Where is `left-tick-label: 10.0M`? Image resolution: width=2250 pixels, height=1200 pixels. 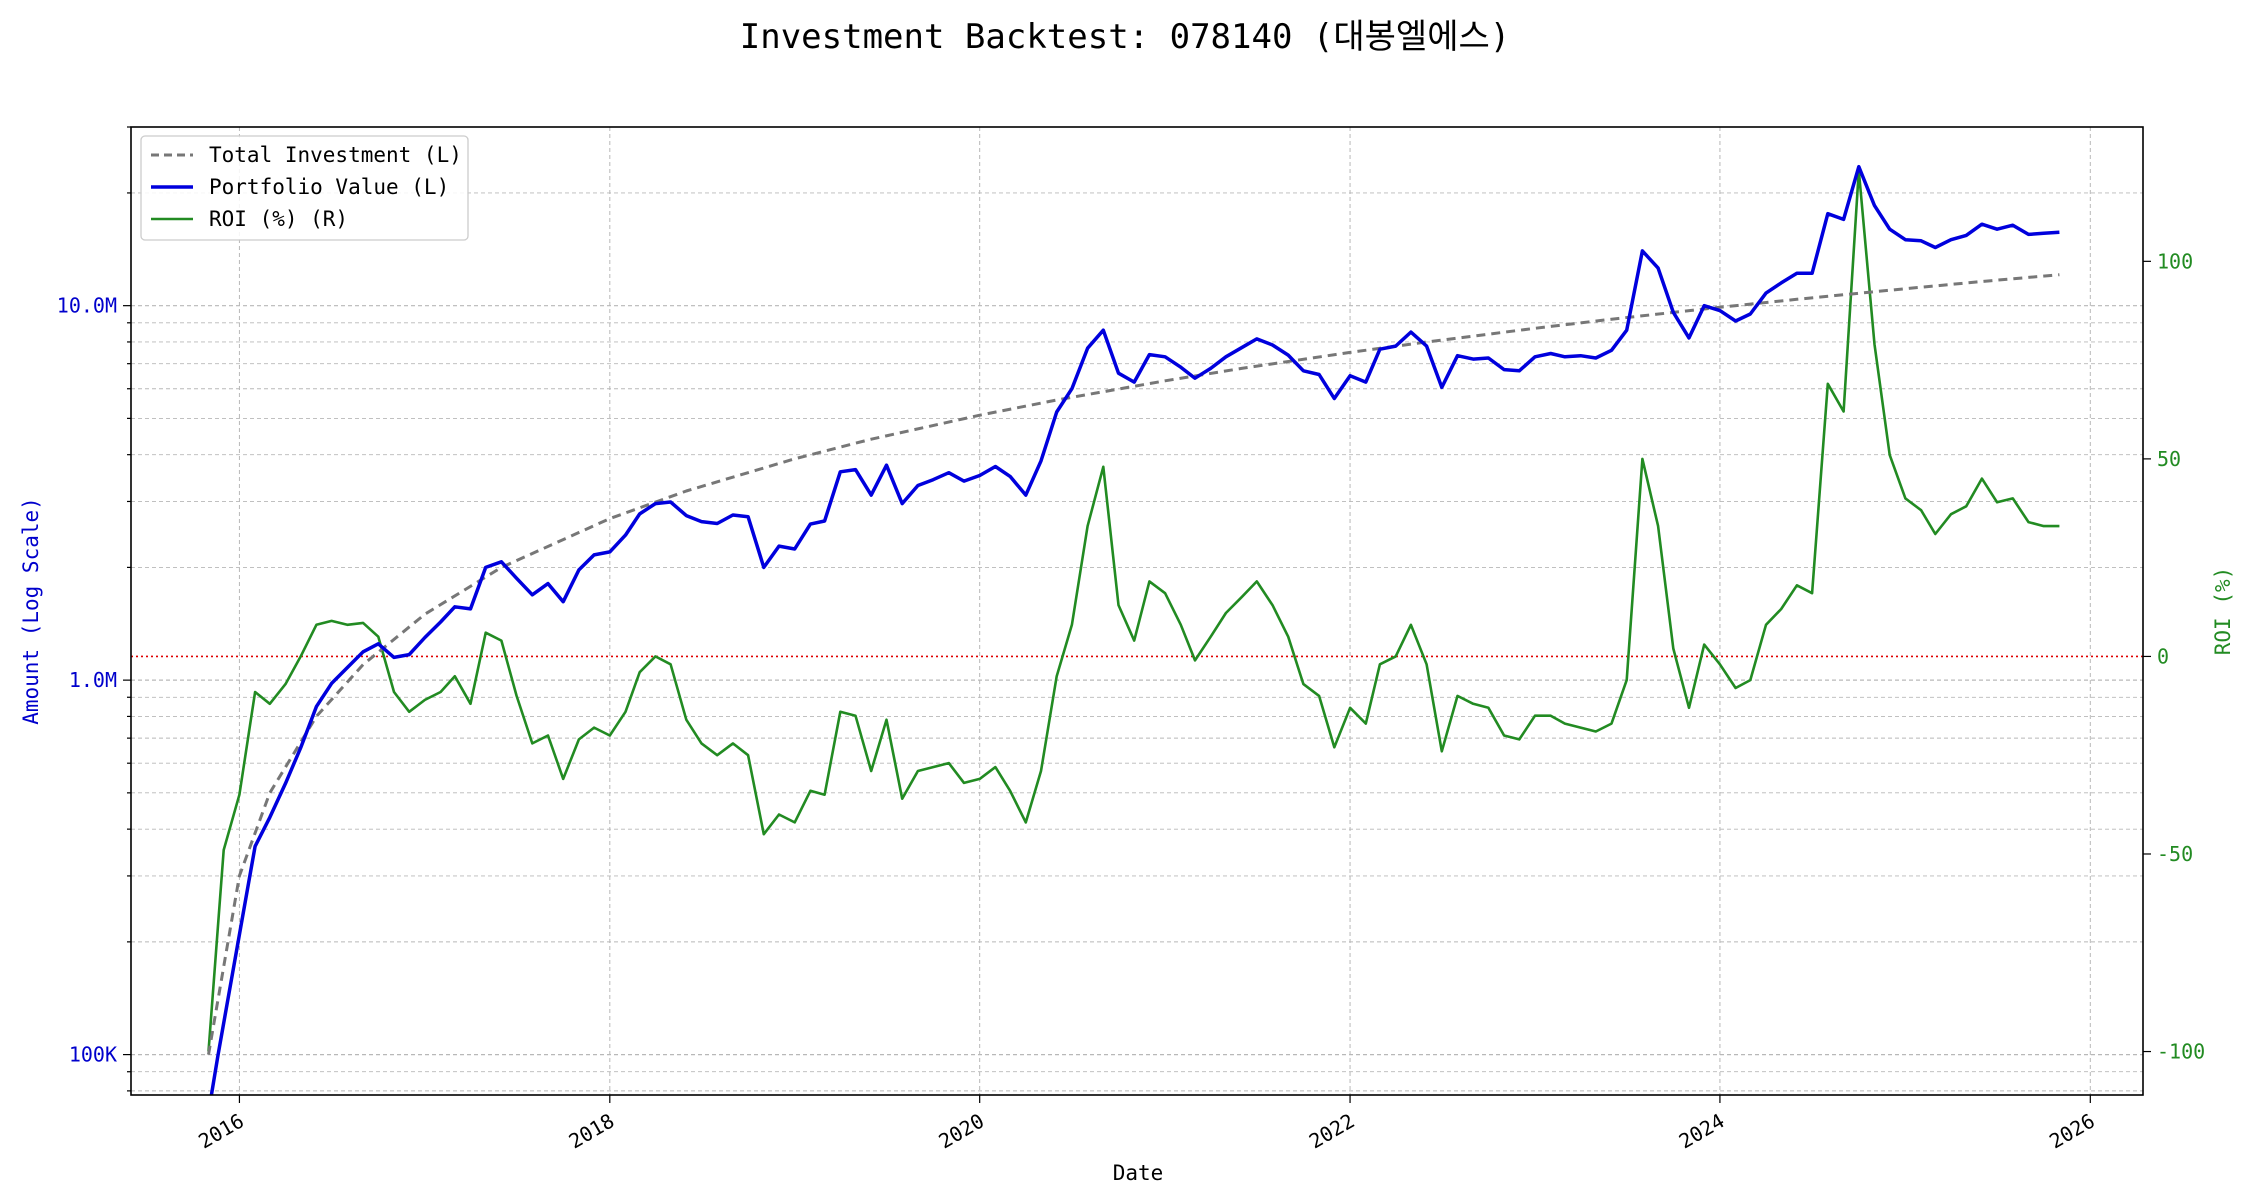
left-tick-label: 10.0M is located at coordinates (87, 306).